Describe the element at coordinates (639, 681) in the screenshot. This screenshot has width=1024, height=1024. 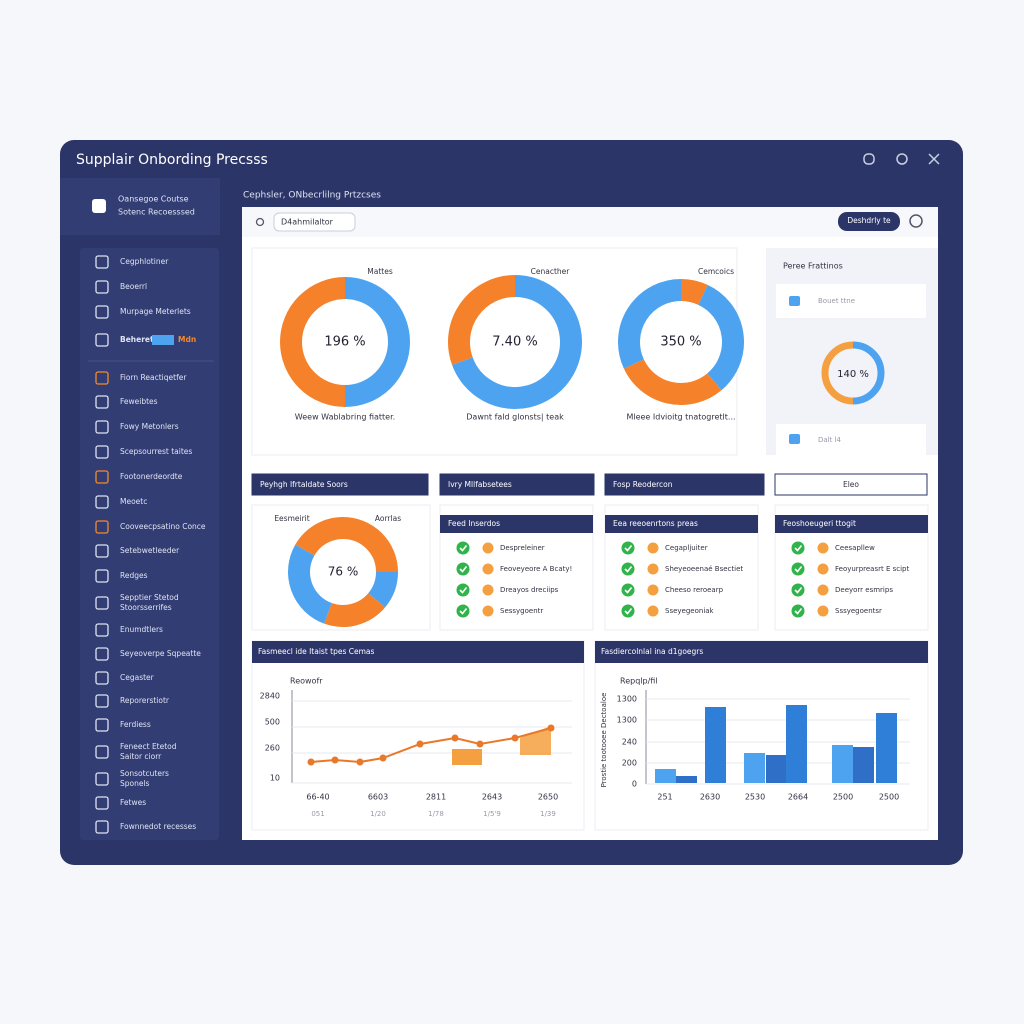
I see `chart-title: Repqlp/fil` at that location.